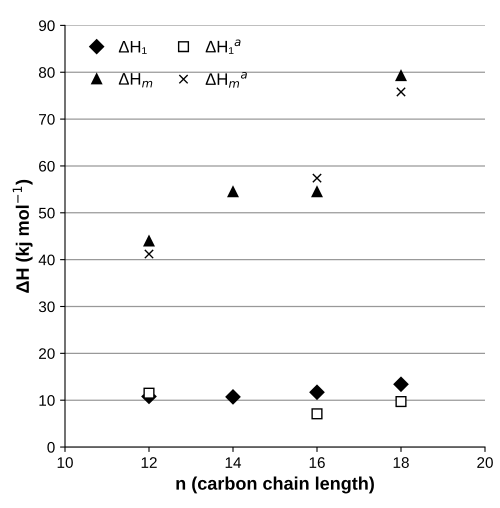 This screenshot has width=500, height=508. Describe the element at coordinates (51, 447) in the screenshot. I see `y-tick-label: 0` at that location.